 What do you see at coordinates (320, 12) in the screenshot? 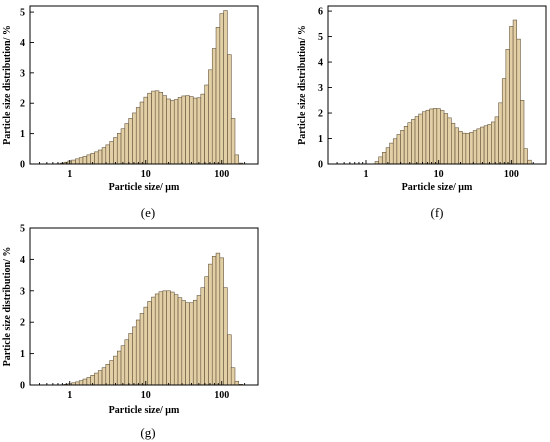
I see `y-tick-label: 6` at bounding box center [320, 12].